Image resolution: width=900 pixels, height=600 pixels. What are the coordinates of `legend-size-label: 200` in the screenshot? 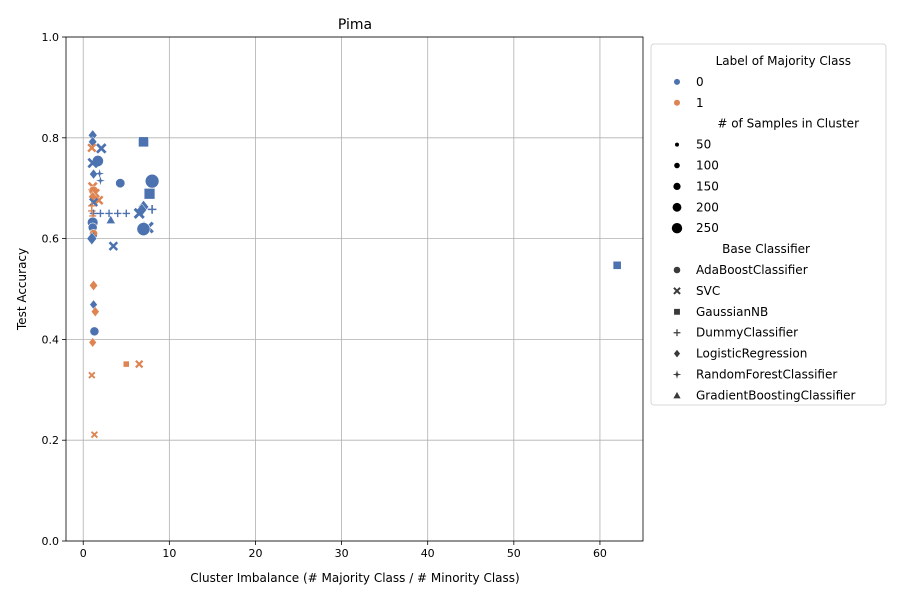 It's located at (707, 207).